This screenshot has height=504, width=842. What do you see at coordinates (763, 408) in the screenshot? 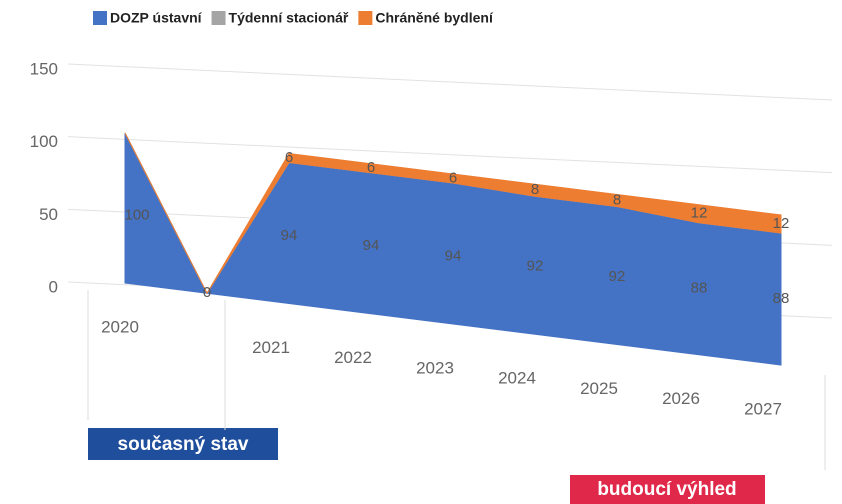
I see `x-tick-label: 2027` at bounding box center [763, 408].